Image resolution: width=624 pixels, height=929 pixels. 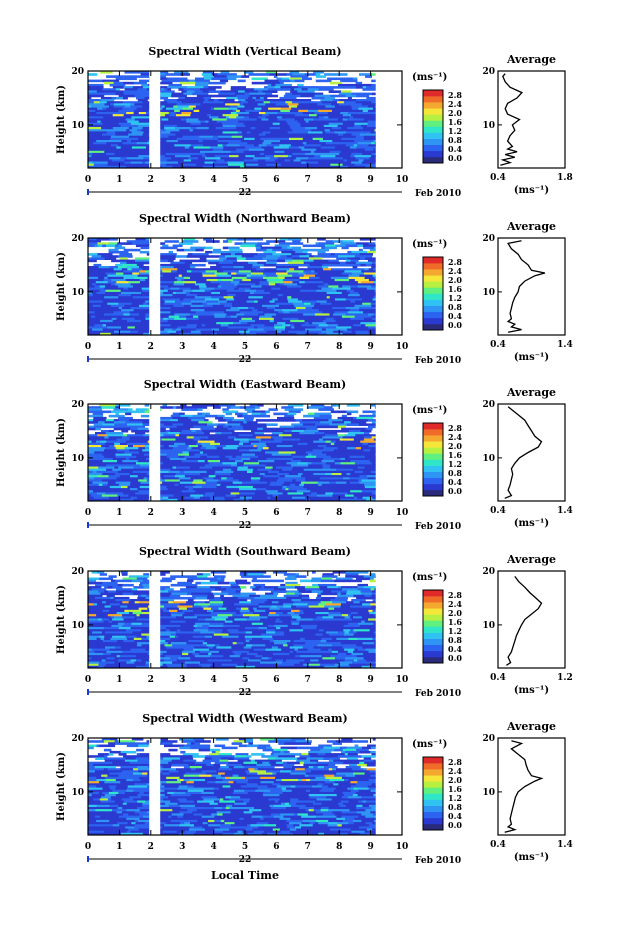 What do you see at coordinates (438, 527) in the screenshot?
I see `date-month-year: Feb 2010` at bounding box center [438, 527].